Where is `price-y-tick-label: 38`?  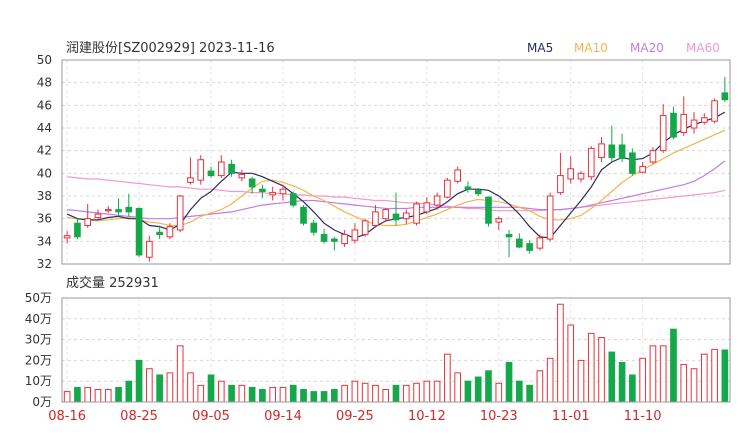
price-y-tick-label: 38 is located at coordinates (44, 196).